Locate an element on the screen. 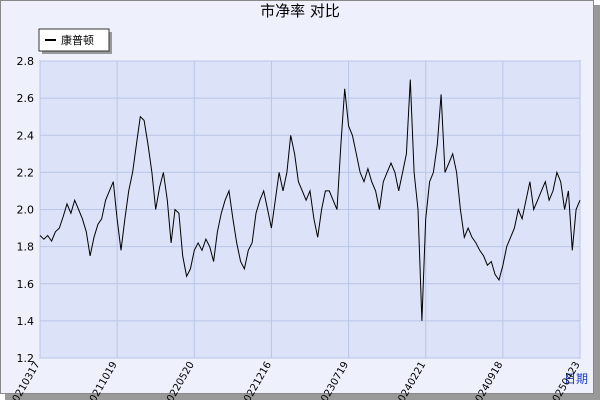 The image size is (600, 400). legend-box is located at coordinates (74, 40).